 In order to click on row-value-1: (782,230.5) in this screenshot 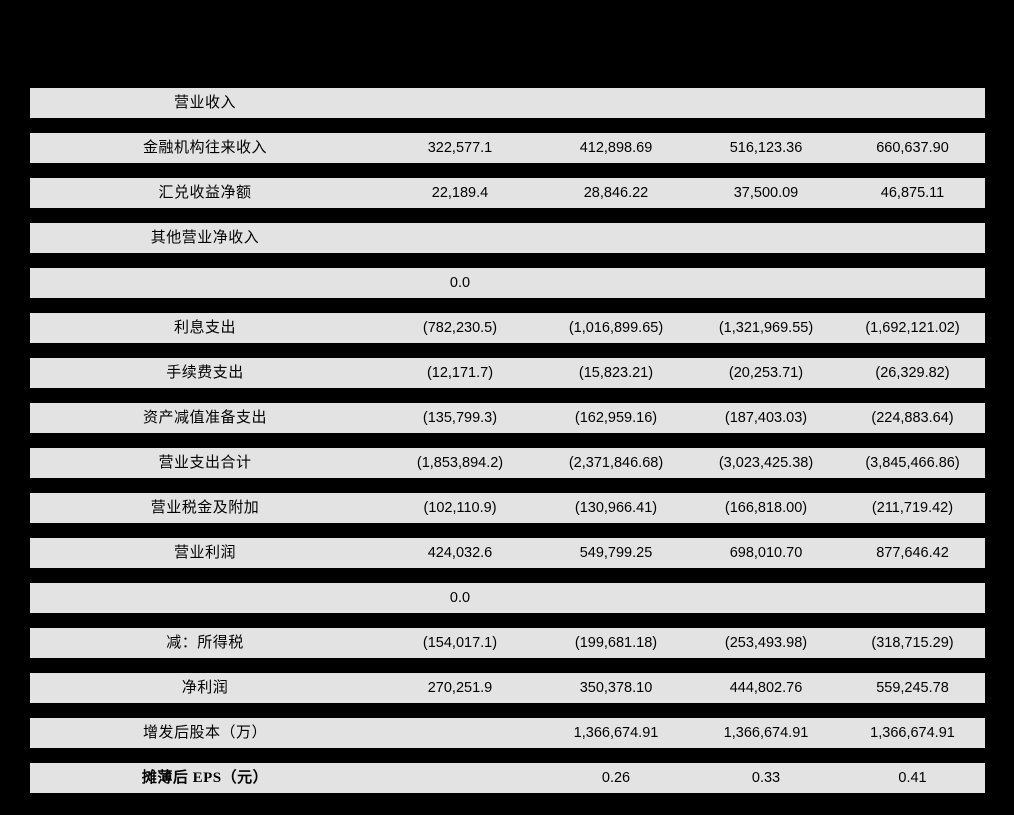, I will do `click(460, 328)`.